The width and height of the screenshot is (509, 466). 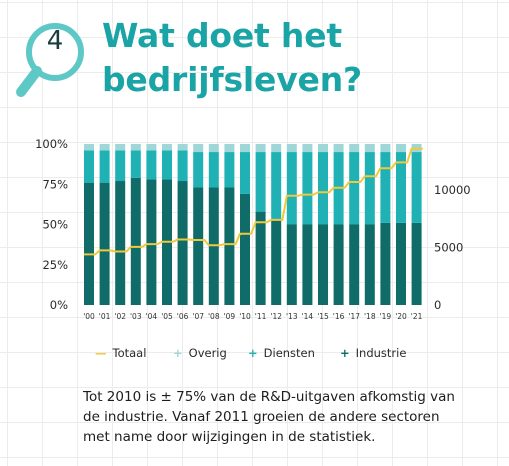 I want to click on right-axis-tick: 5000, so click(x=448, y=248).